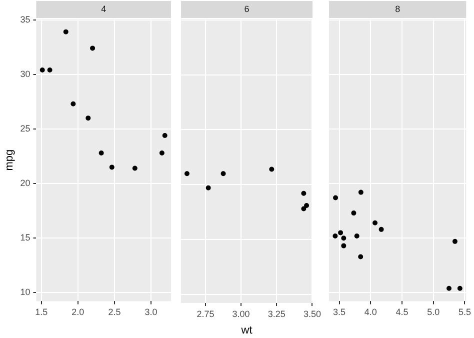 This screenshot has width=474, height=338. What do you see at coordinates (25, 183) in the screenshot?
I see `y-tick-label: 20` at bounding box center [25, 183].